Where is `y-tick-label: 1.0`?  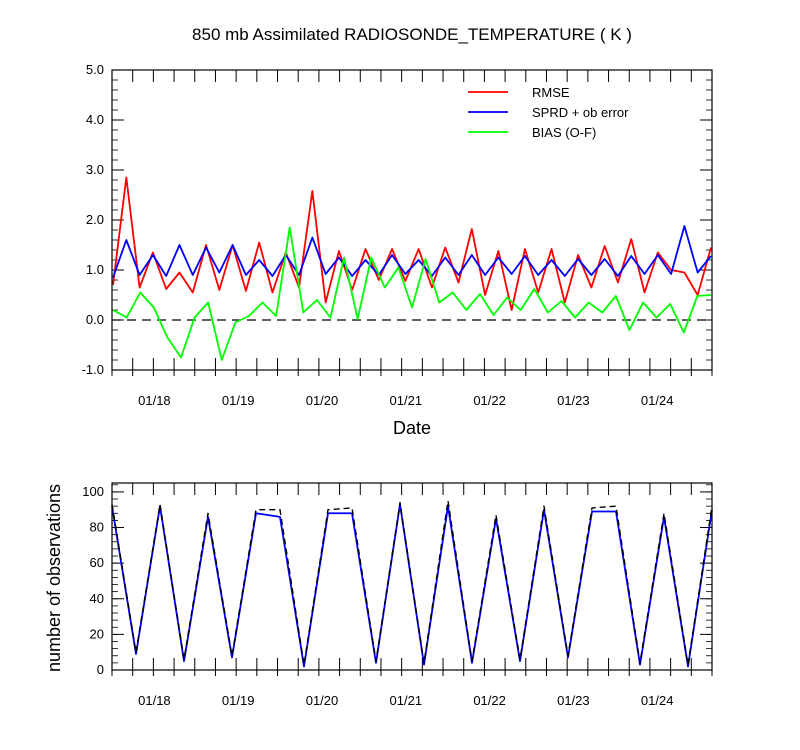
y-tick-label: 1.0 is located at coordinates (95, 269).